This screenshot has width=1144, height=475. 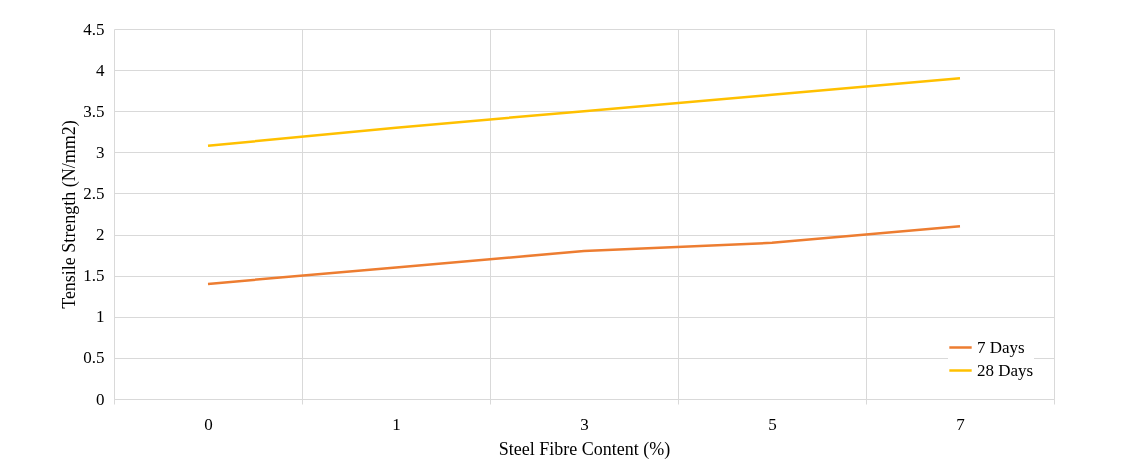 I want to click on y-tick-label: 0.5, so click(x=94, y=358).